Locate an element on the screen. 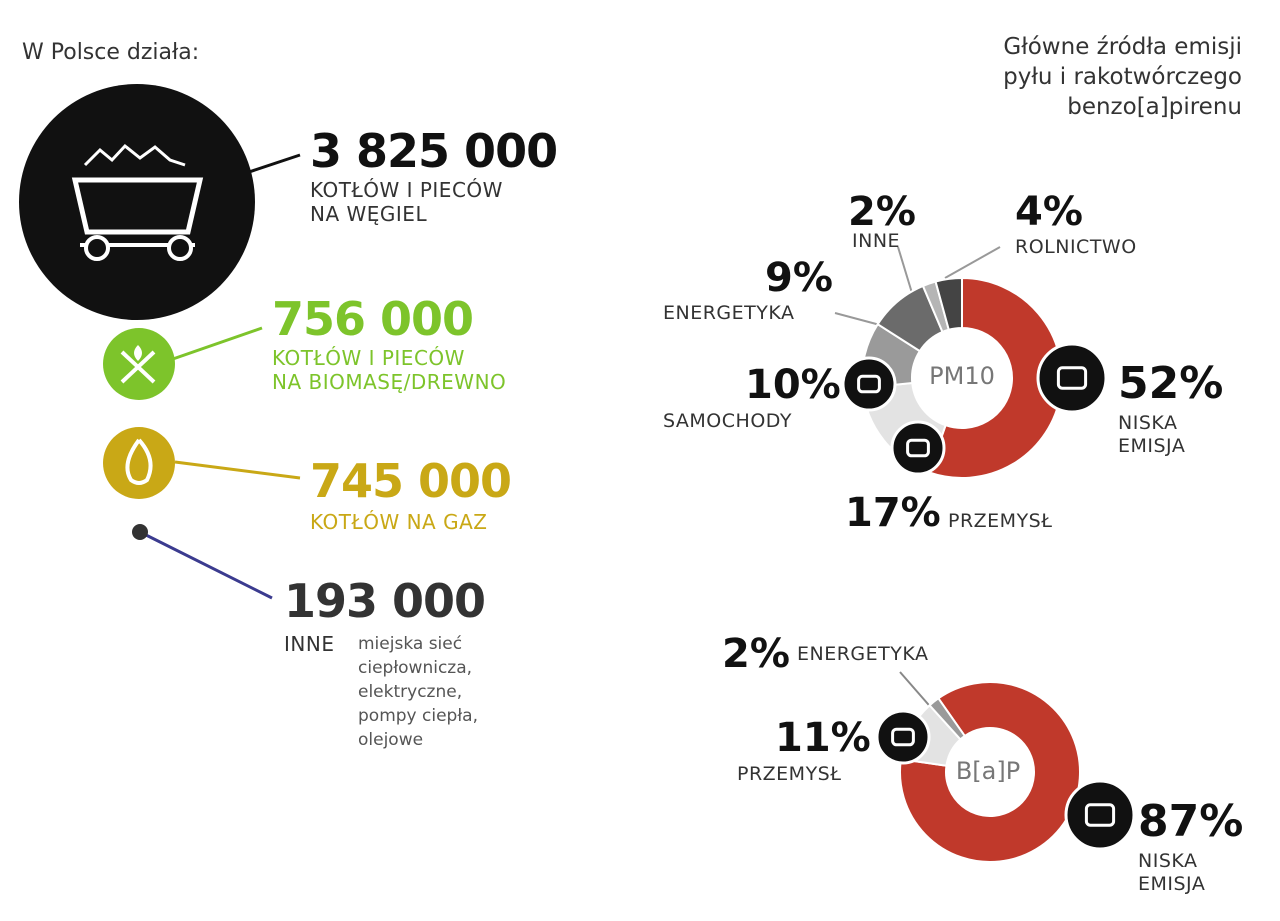 This screenshot has height=921, width=1280. pm10-label-niska-pct: 52% is located at coordinates (1171, 383).